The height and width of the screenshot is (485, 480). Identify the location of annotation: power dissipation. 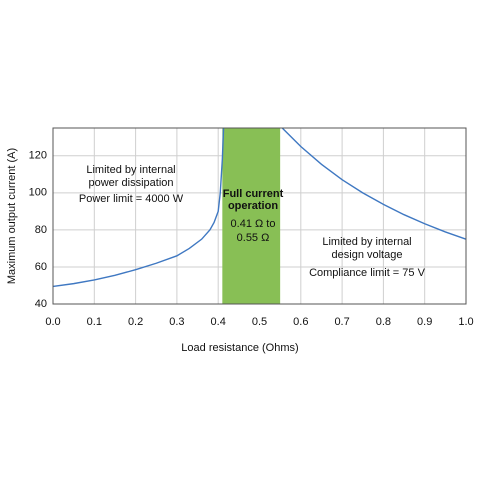
(131, 183).